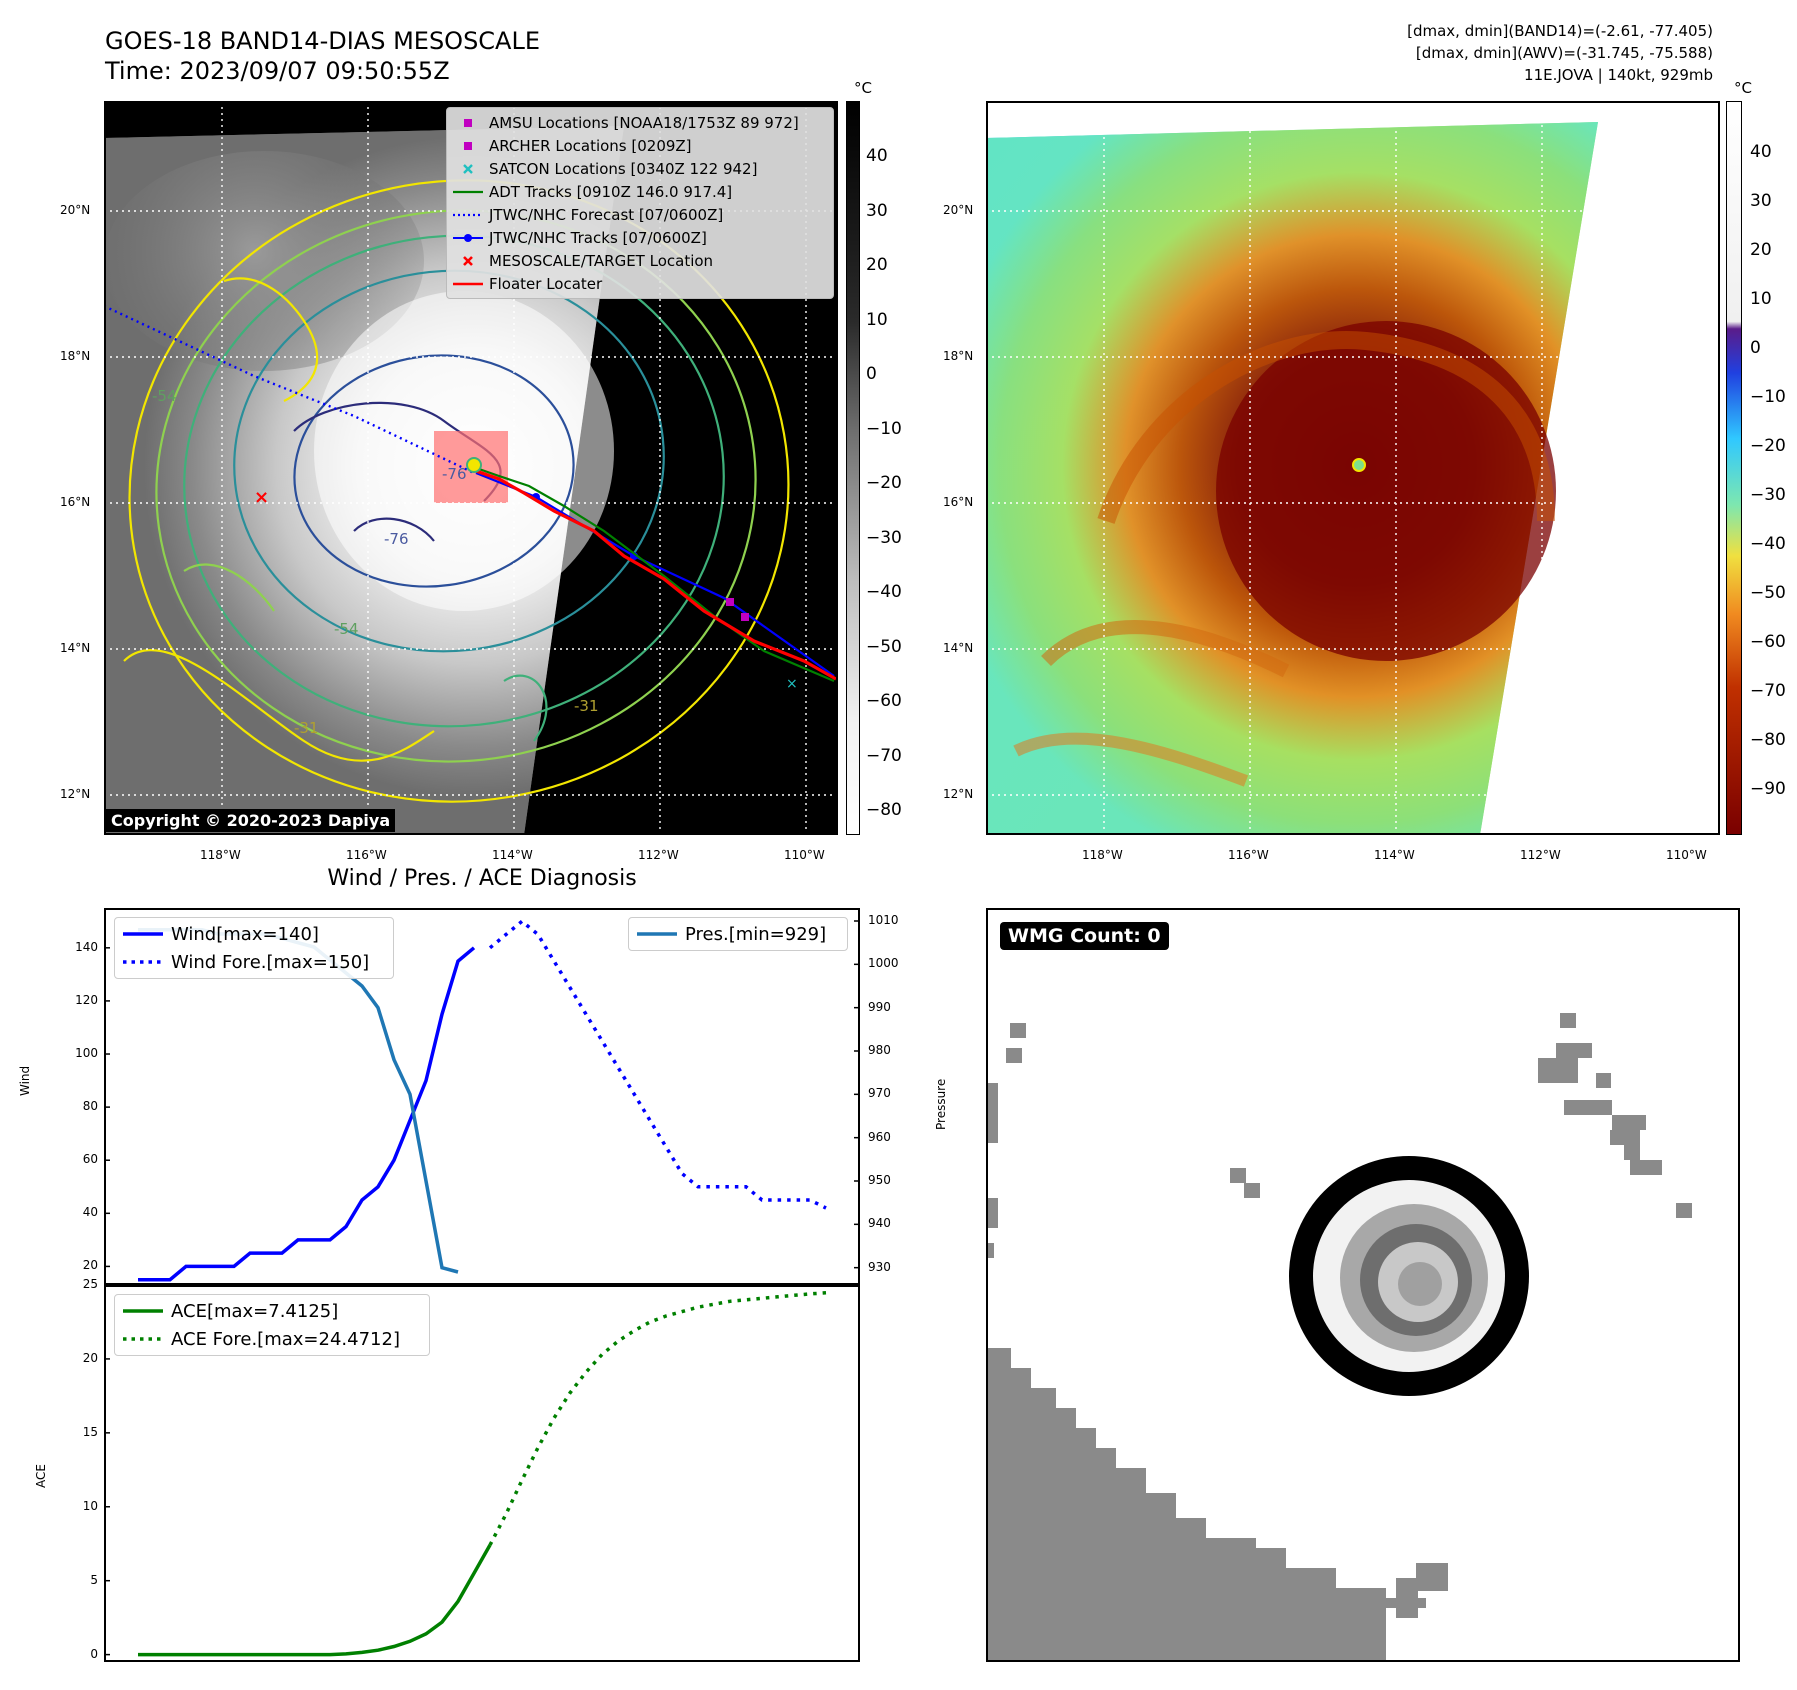 The height and width of the screenshot is (1690, 1797). I want to click on wind-axis-label: Wind, so click(25, 1080).